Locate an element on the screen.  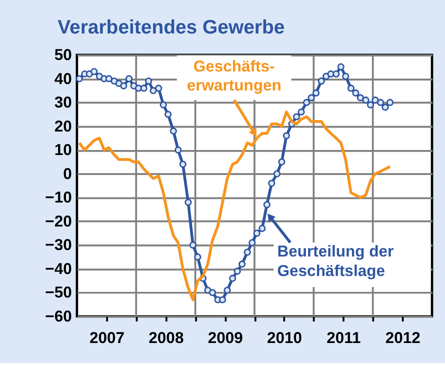
y-tick-label: 50 is located at coordinates (63, 55).